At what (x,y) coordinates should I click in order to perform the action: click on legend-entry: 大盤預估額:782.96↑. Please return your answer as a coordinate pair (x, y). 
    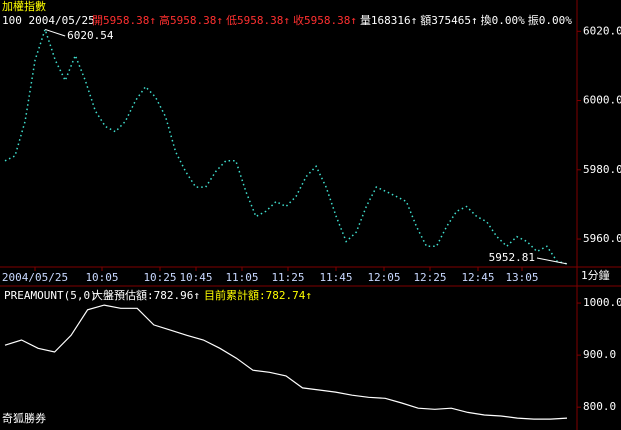
    Looking at the image, I should click on (146, 295).